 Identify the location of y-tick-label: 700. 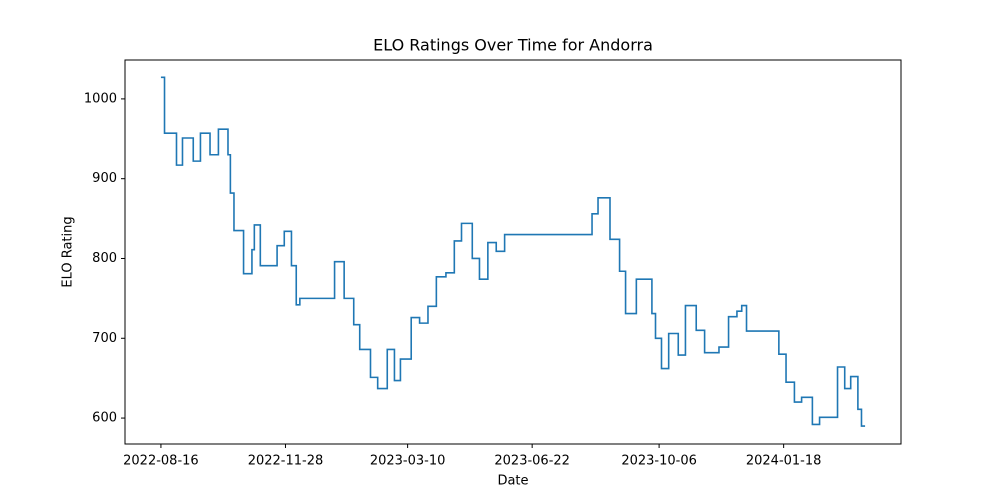
(104, 338).